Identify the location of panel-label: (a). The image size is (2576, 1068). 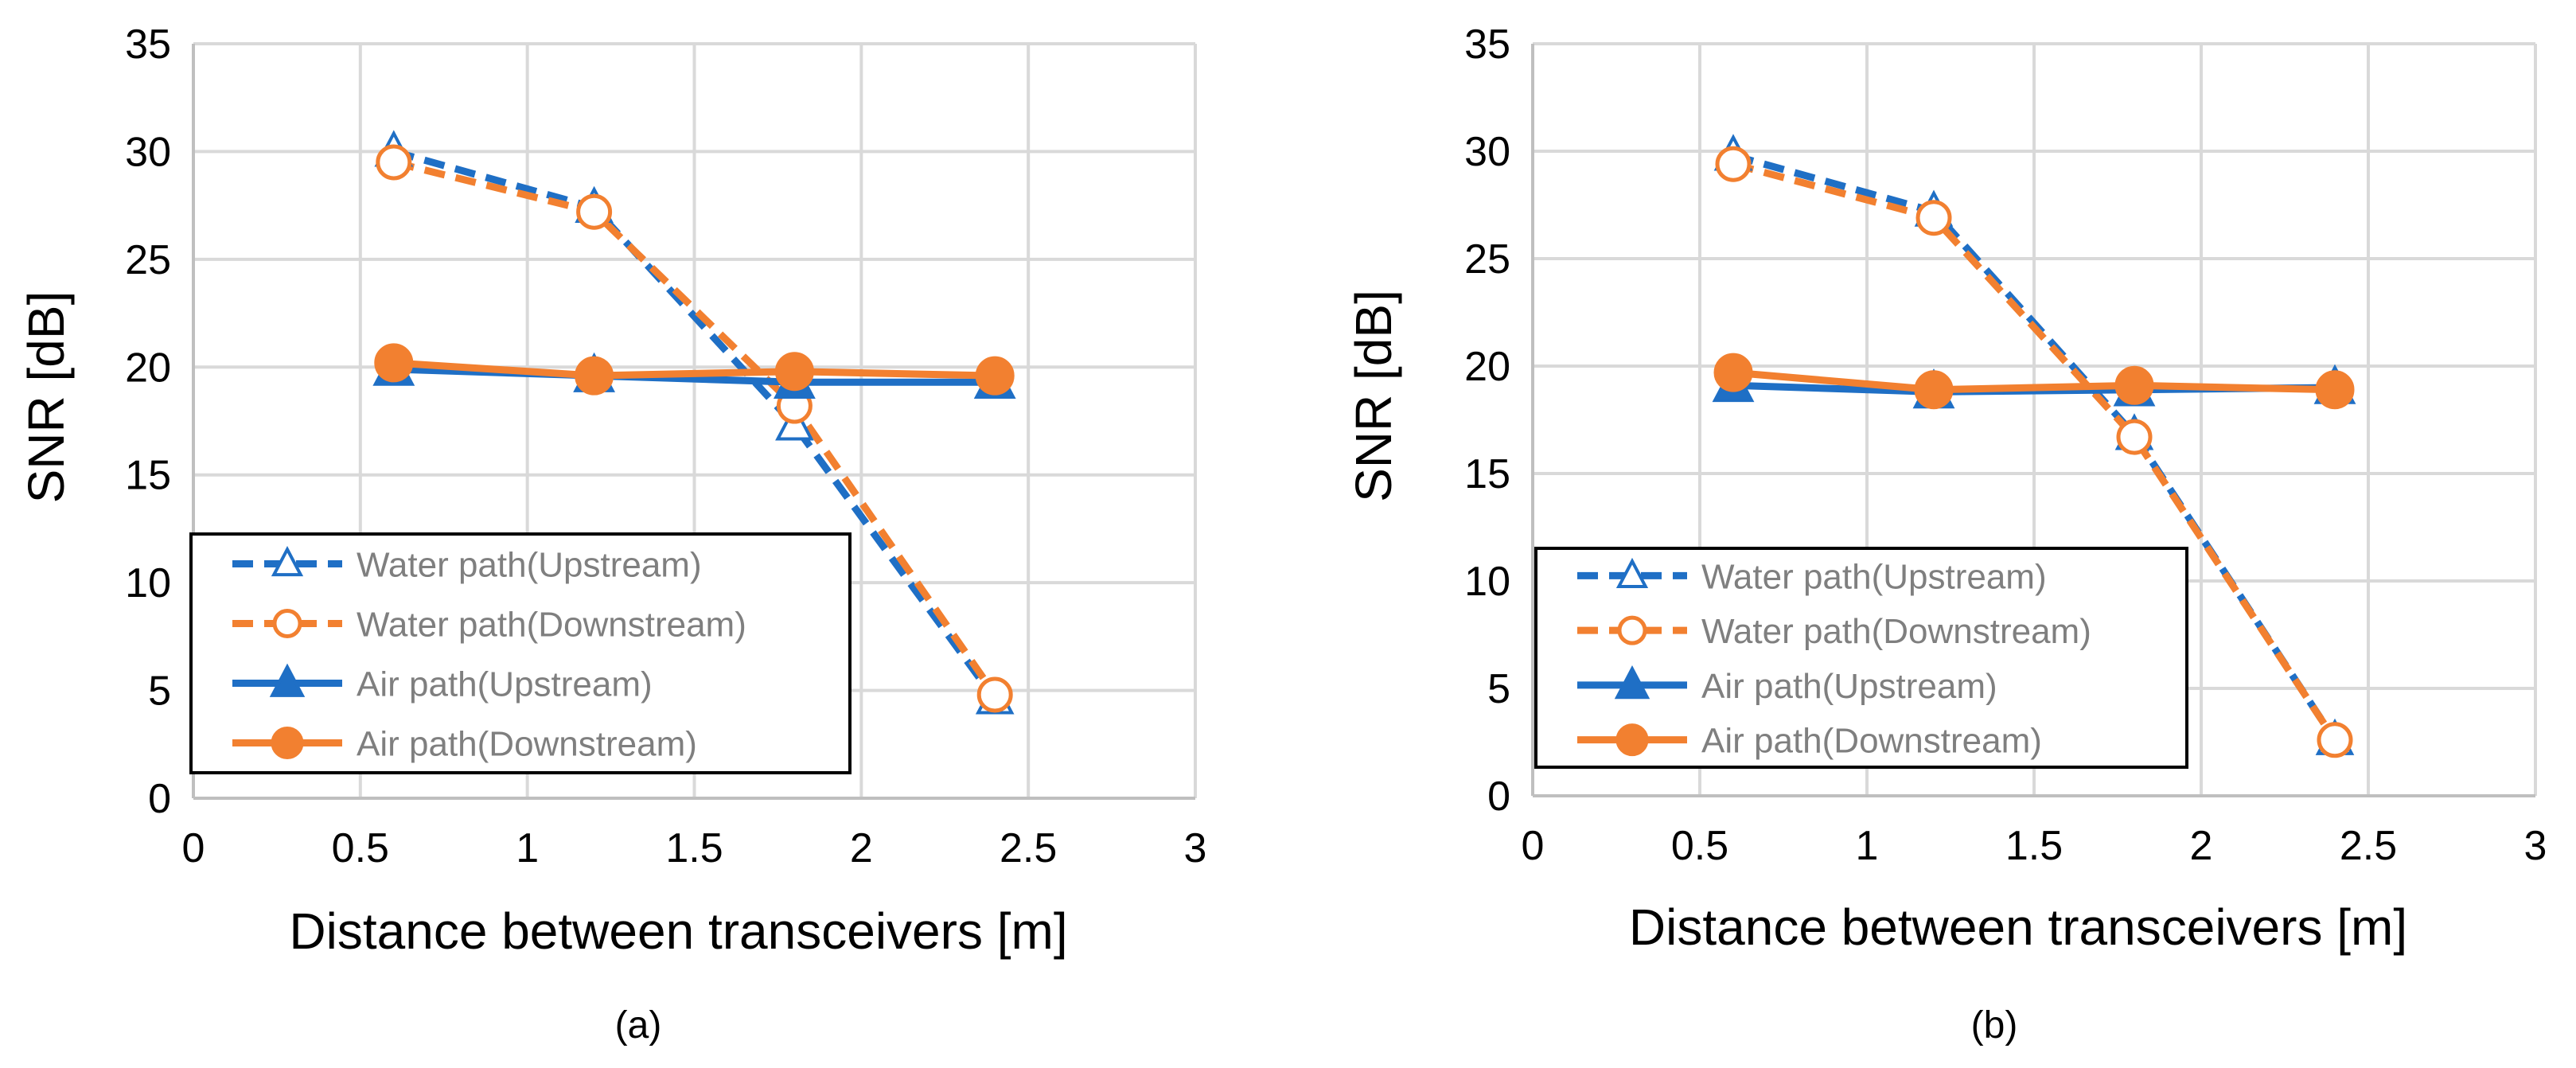
(638, 1025).